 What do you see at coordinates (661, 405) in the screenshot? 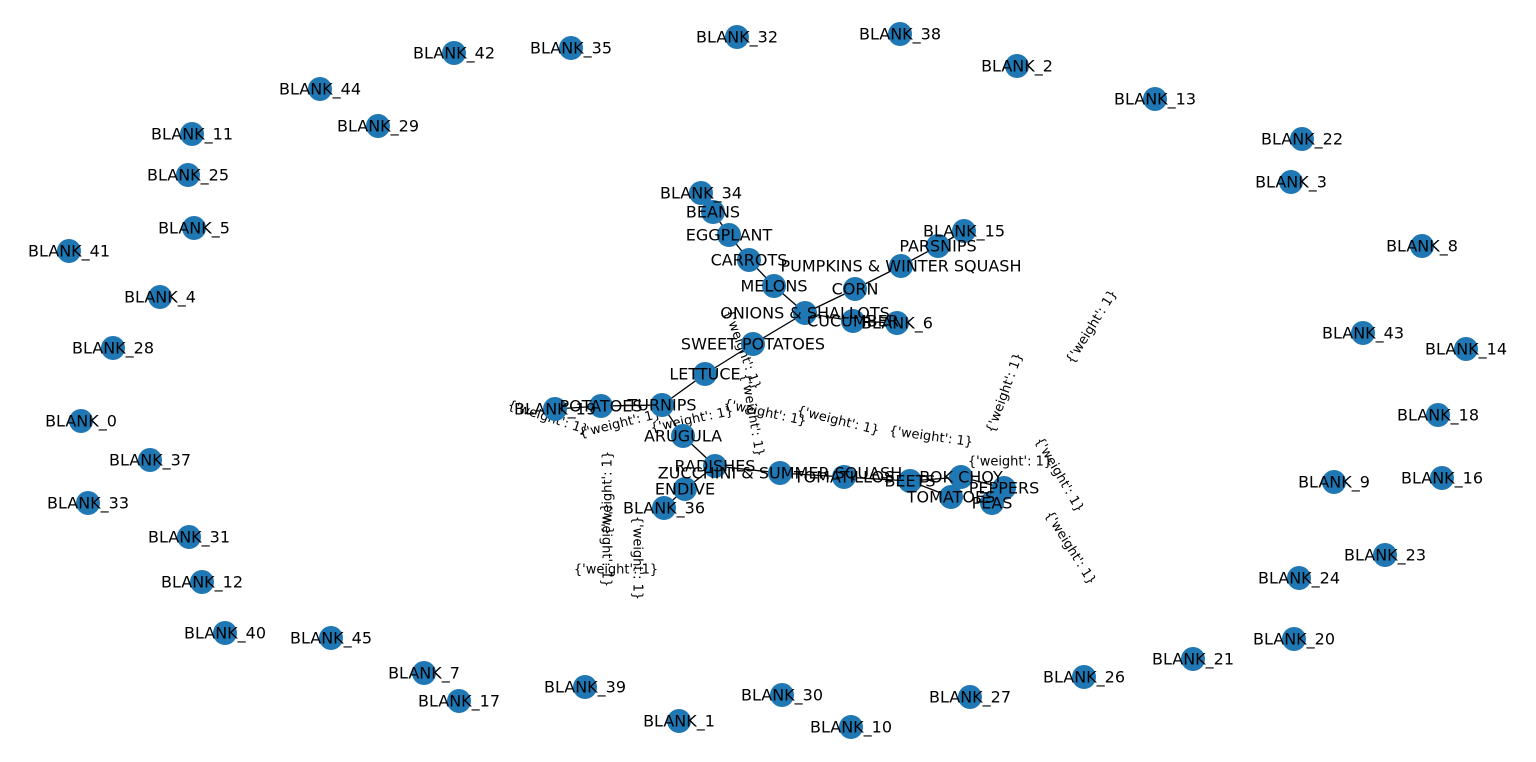
I see `node-label-turnips: TURNIPS` at bounding box center [661, 405].